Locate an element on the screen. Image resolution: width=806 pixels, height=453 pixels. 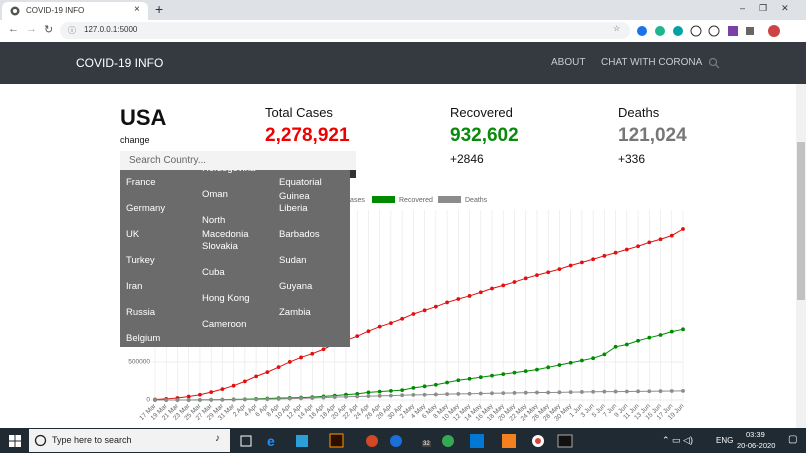
taskbar-search-text: Type here to search is located at coordinates (92, 440).